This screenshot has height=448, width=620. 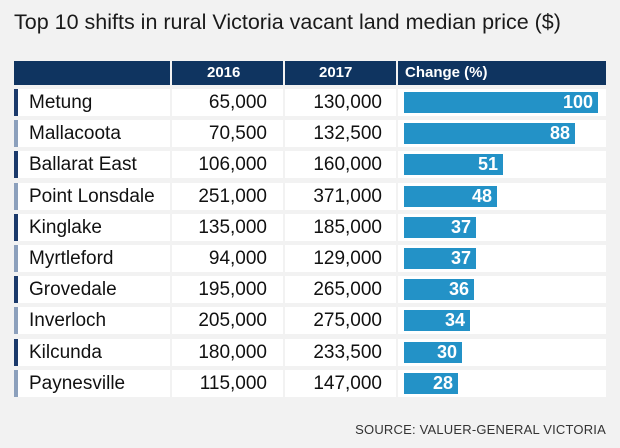 What do you see at coordinates (336, 72) in the screenshot?
I see `header-2017: 2017` at bounding box center [336, 72].